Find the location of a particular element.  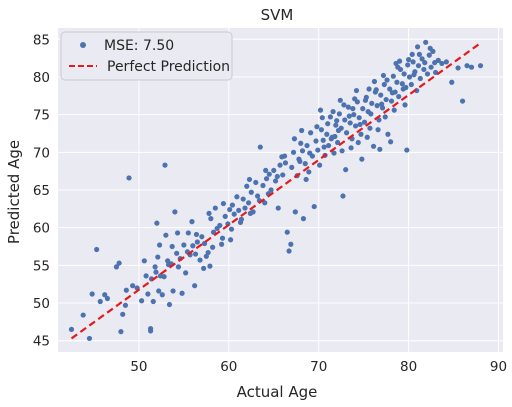

y-tick-label: 55 is located at coordinates (41, 266).